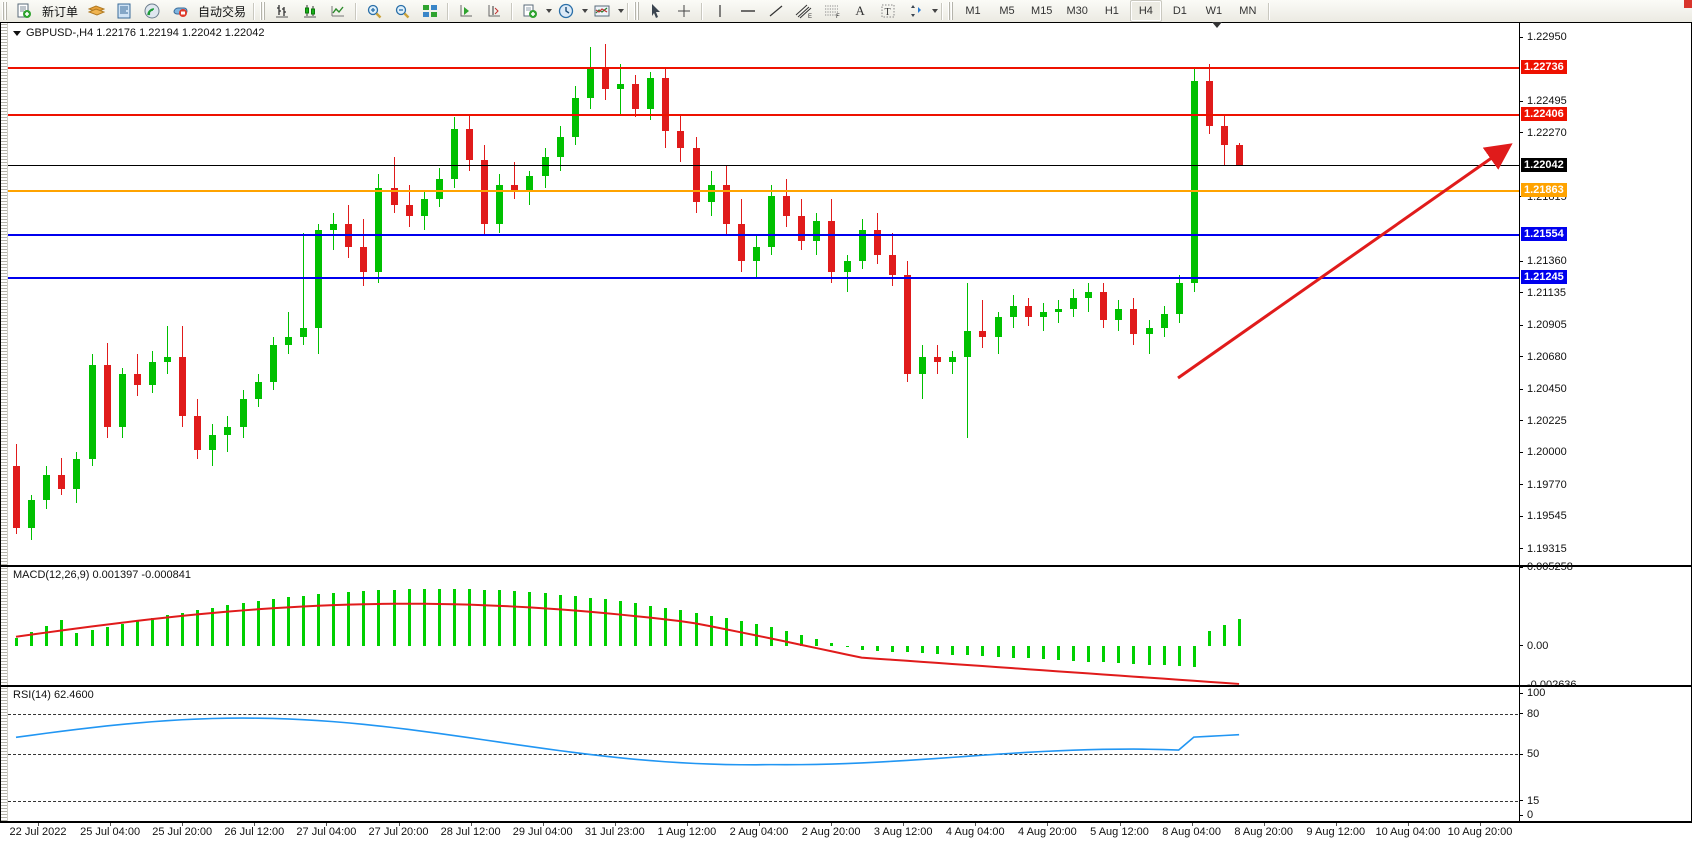 The image size is (1692, 844). I want to click on candlestick-chart-icon, so click(310, 11).